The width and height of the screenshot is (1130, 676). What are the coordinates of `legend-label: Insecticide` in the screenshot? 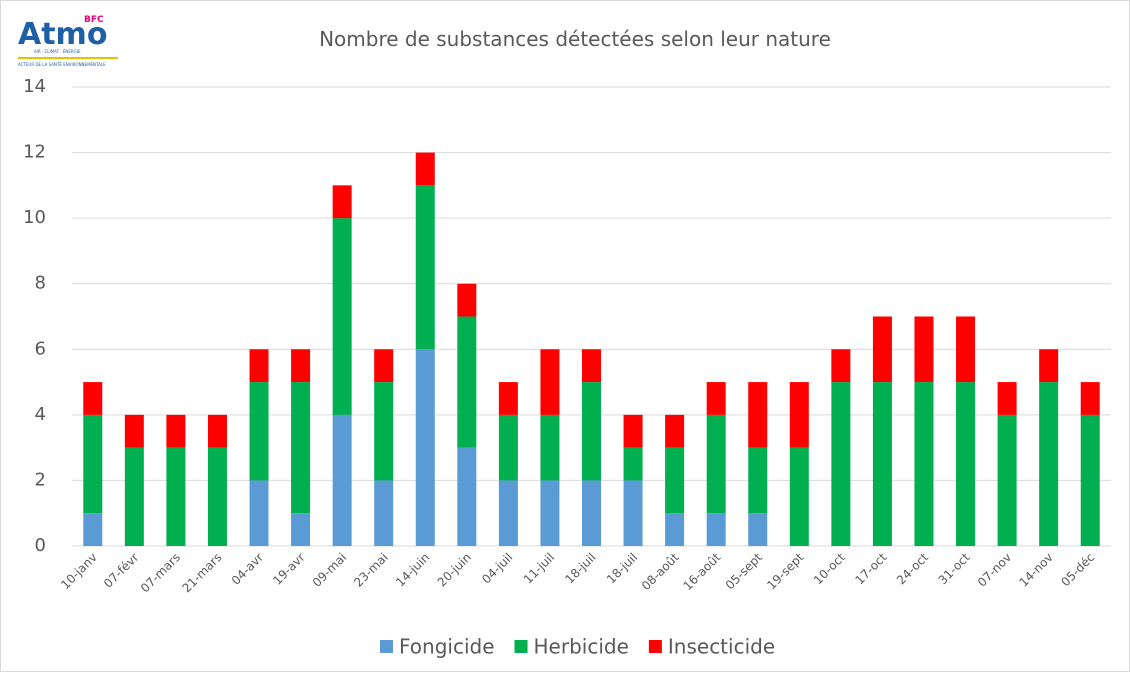 It's located at (721, 647).